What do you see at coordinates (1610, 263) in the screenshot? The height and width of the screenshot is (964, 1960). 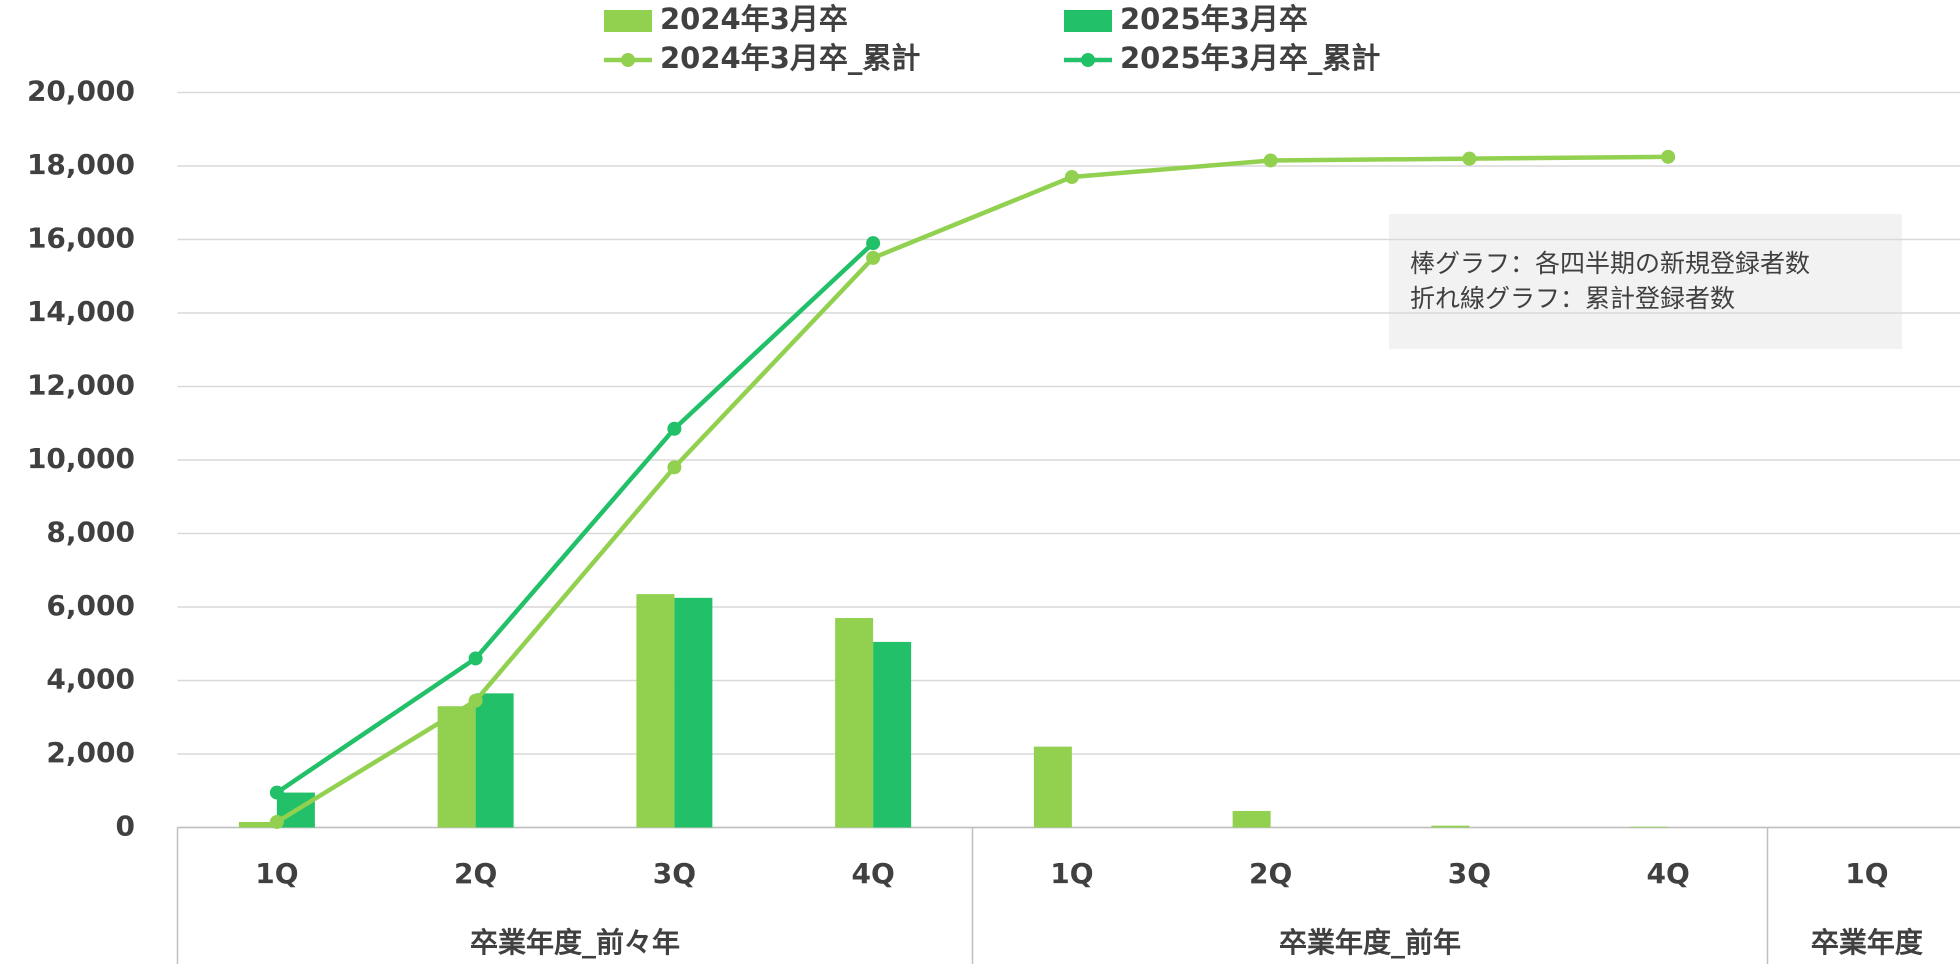 I see `annotation: 棒グラフ：各四半期の新規登録者数` at bounding box center [1610, 263].